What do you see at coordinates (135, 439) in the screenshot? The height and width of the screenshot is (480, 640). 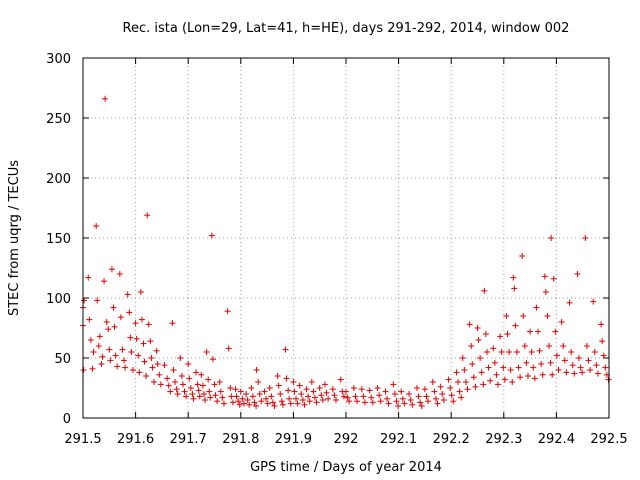 I see `x-tick-label: 291.6` at bounding box center [135, 439].